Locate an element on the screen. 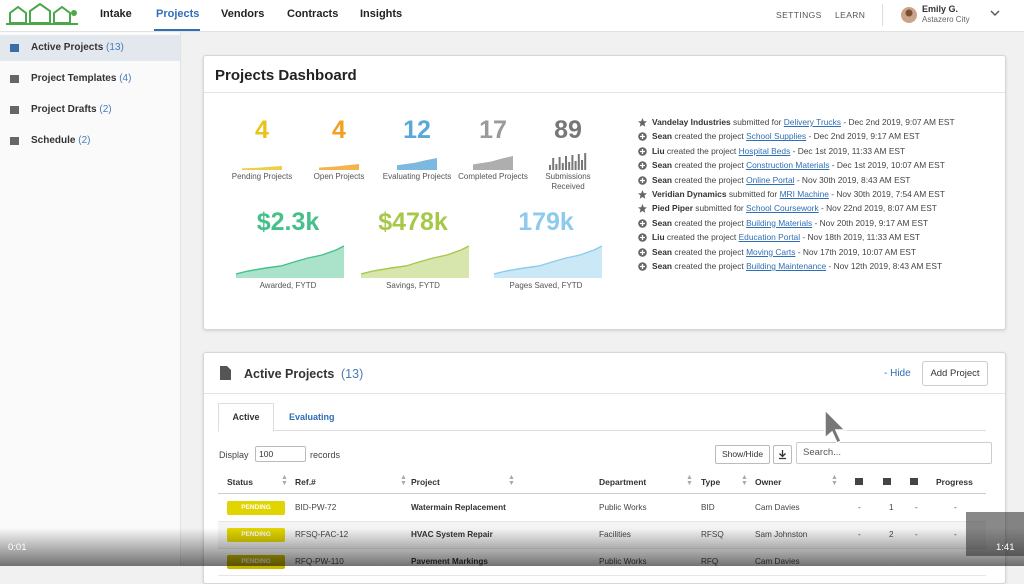  feed-date: - Nov 30th 2019, 8:43 AM EST is located at coordinates (853, 179).